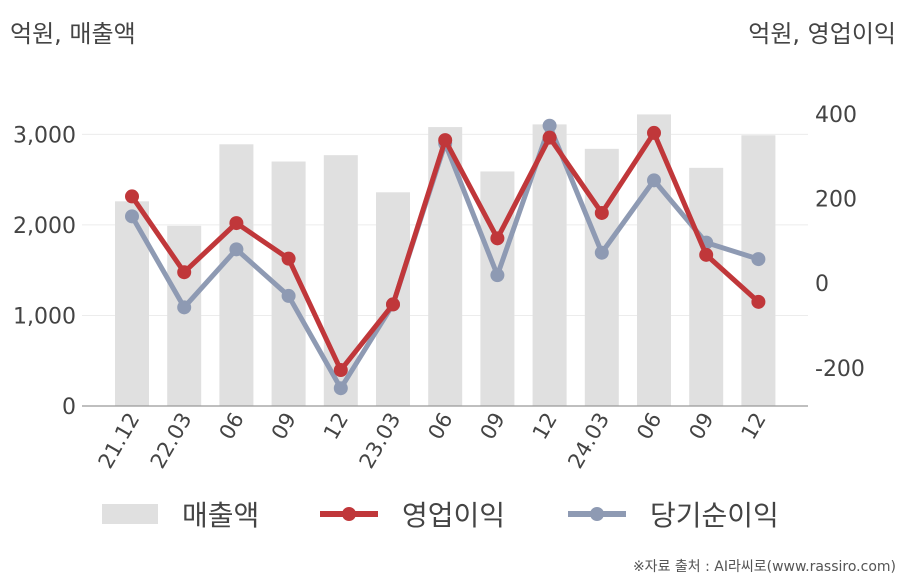  I want to click on legend-marker-operating-profit, so click(349, 514).